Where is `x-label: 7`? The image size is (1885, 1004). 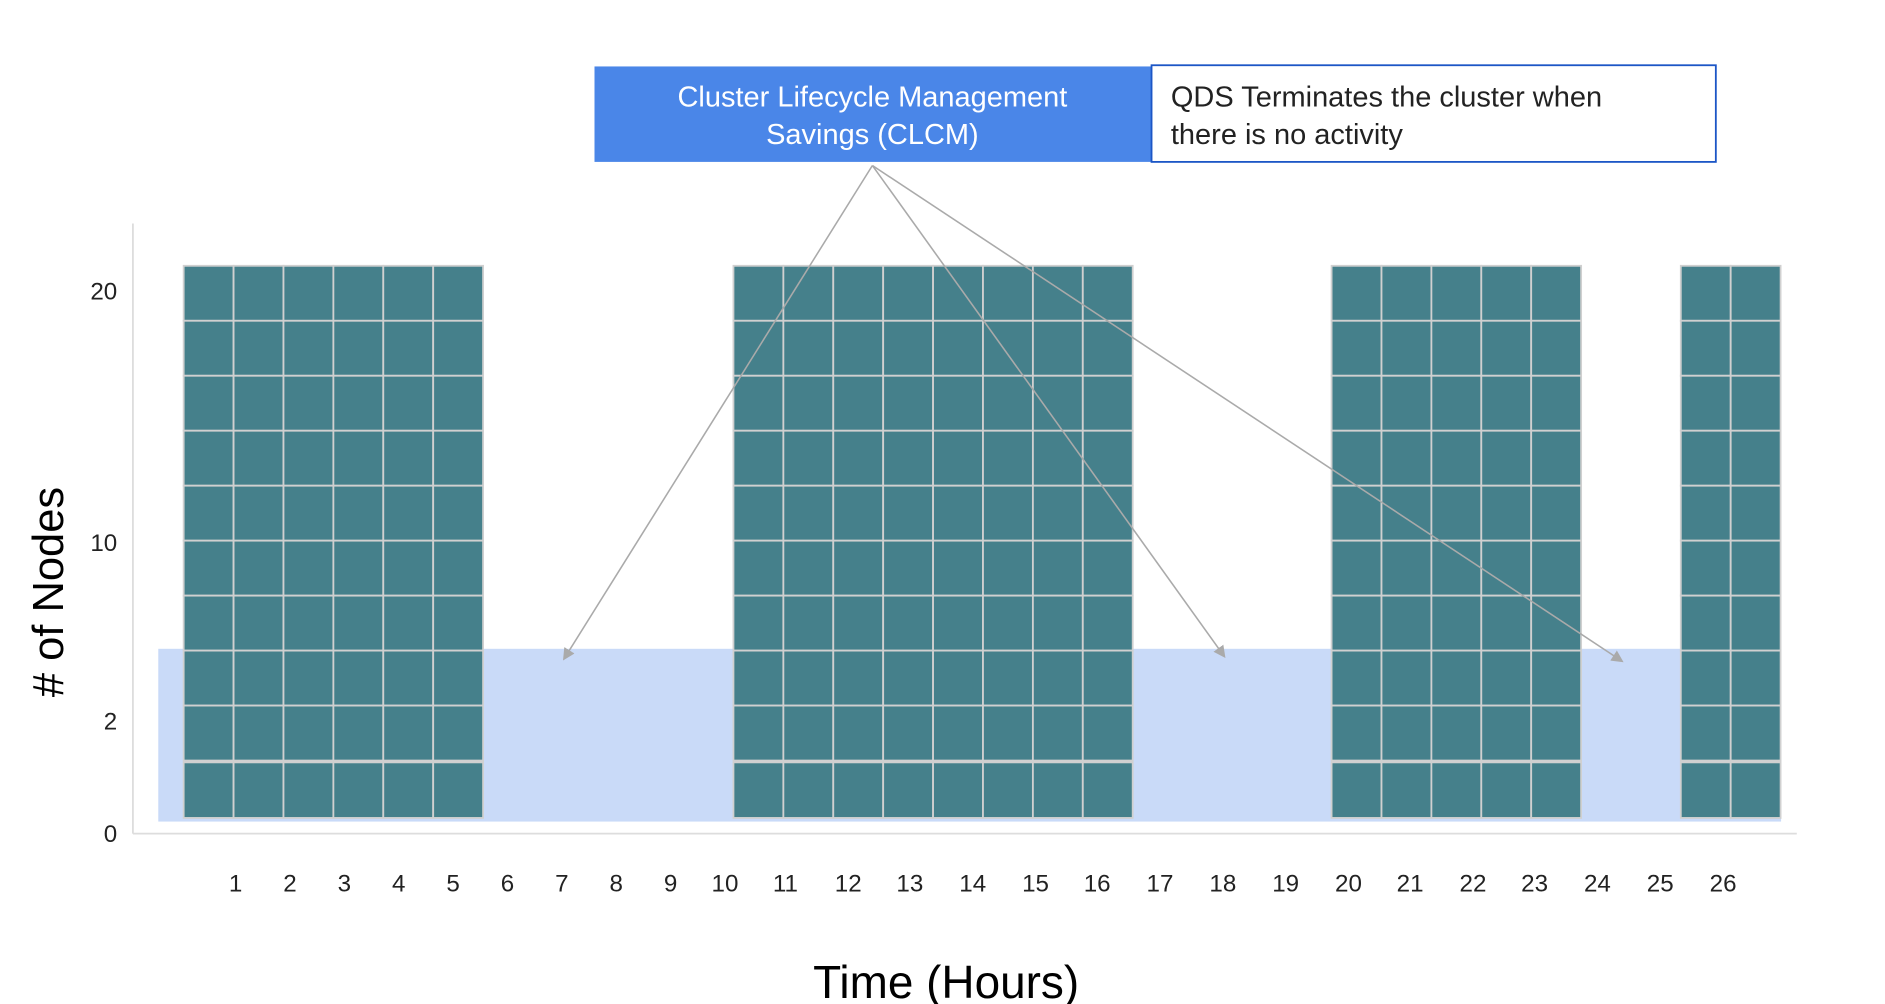
x-label: 7 is located at coordinates (561, 884).